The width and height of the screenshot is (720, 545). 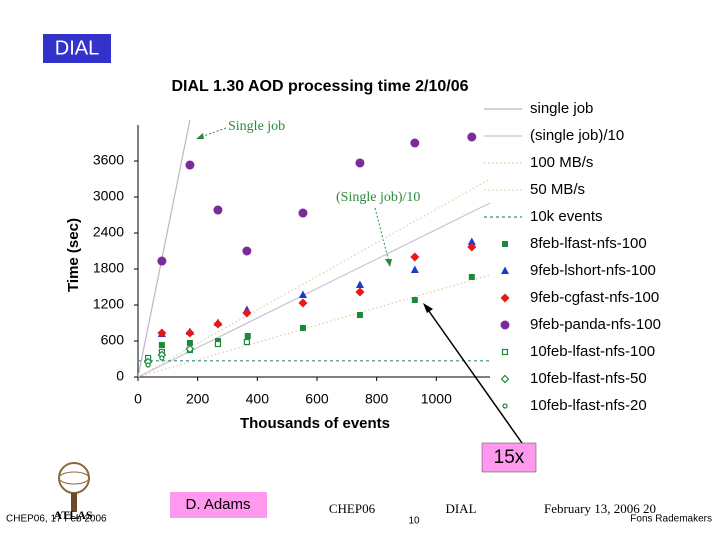 I want to click on annotation: Single job, so click(x=256, y=126).